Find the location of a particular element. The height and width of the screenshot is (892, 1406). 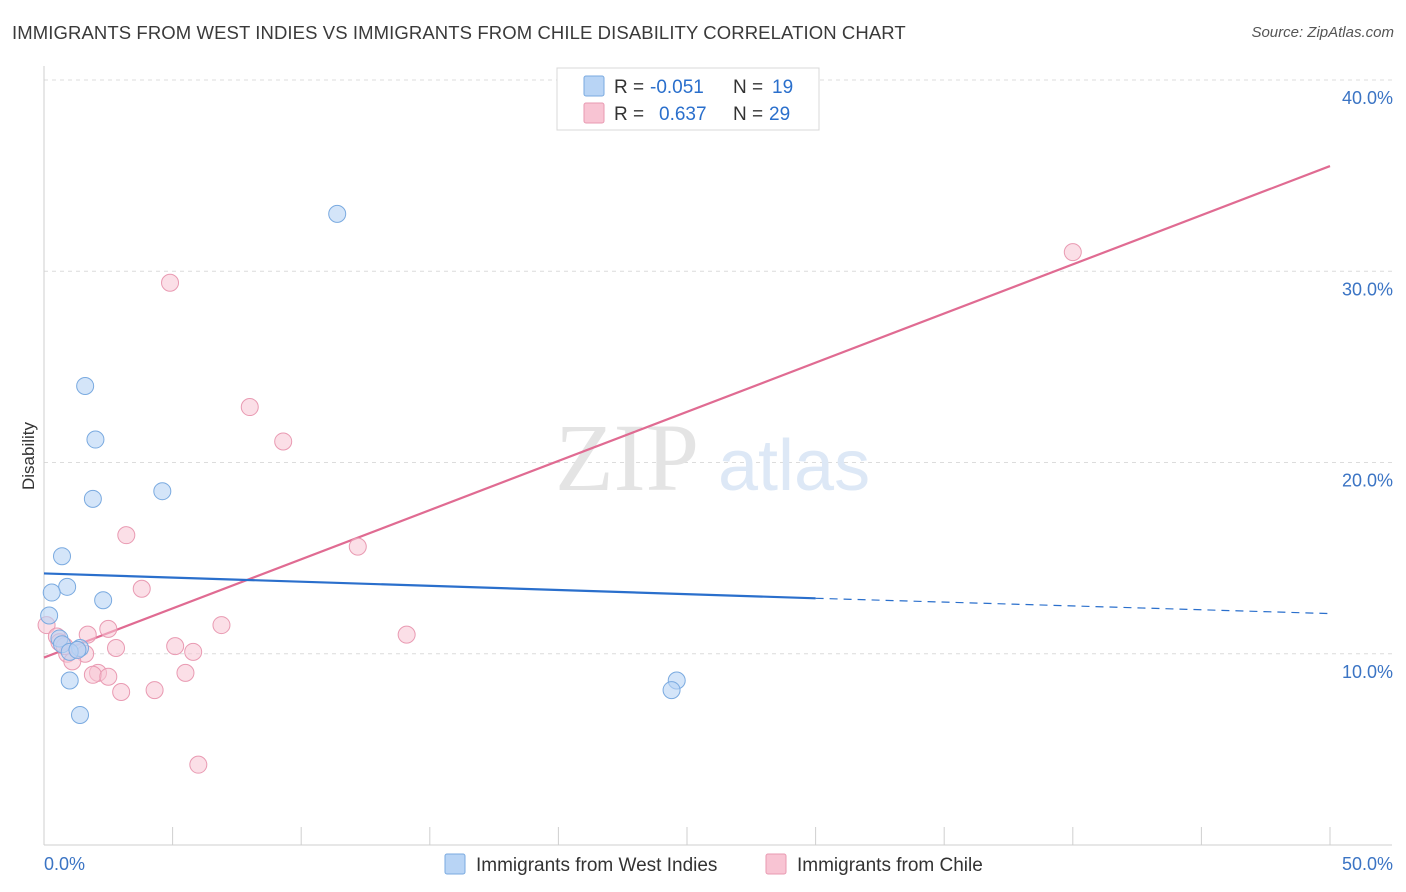

stats-n-value-1: 19 is located at coordinates (782, 87).